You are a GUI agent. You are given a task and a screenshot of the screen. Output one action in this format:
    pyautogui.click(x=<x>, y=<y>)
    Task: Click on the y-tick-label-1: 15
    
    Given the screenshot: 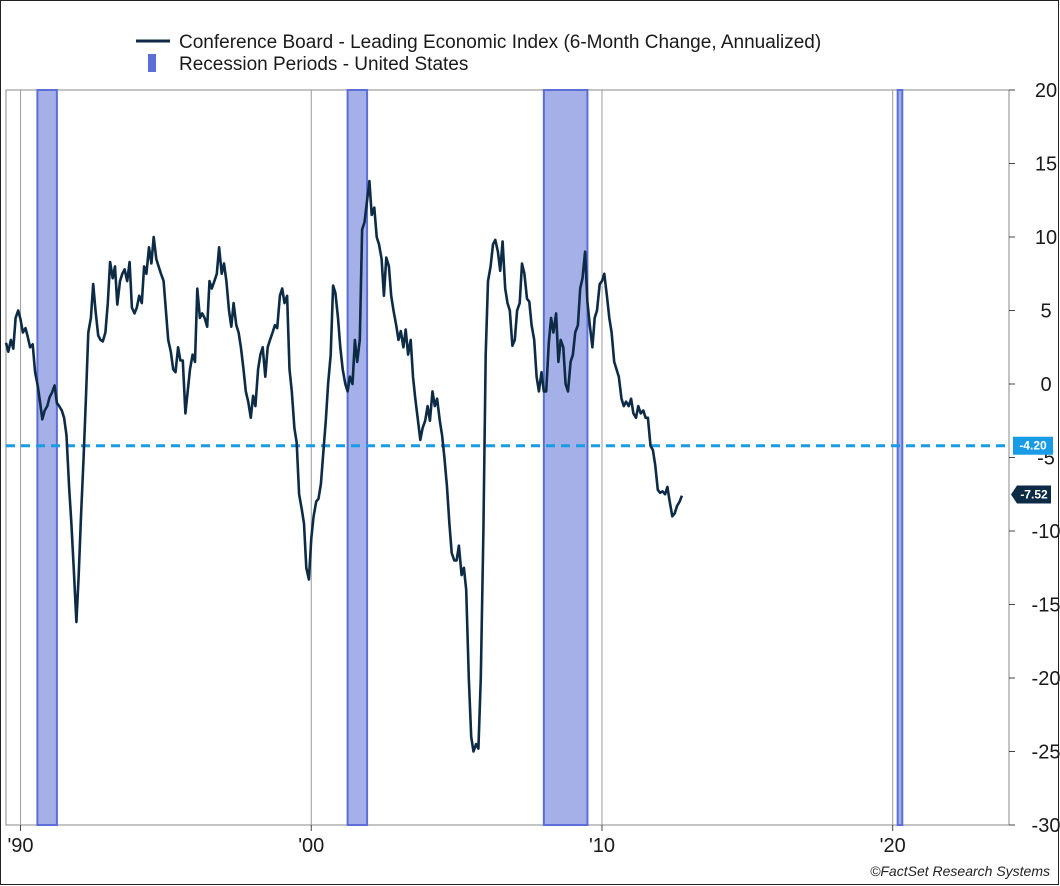 What is the action you would take?
    pyautogui.click(x=1046, y=165)
    